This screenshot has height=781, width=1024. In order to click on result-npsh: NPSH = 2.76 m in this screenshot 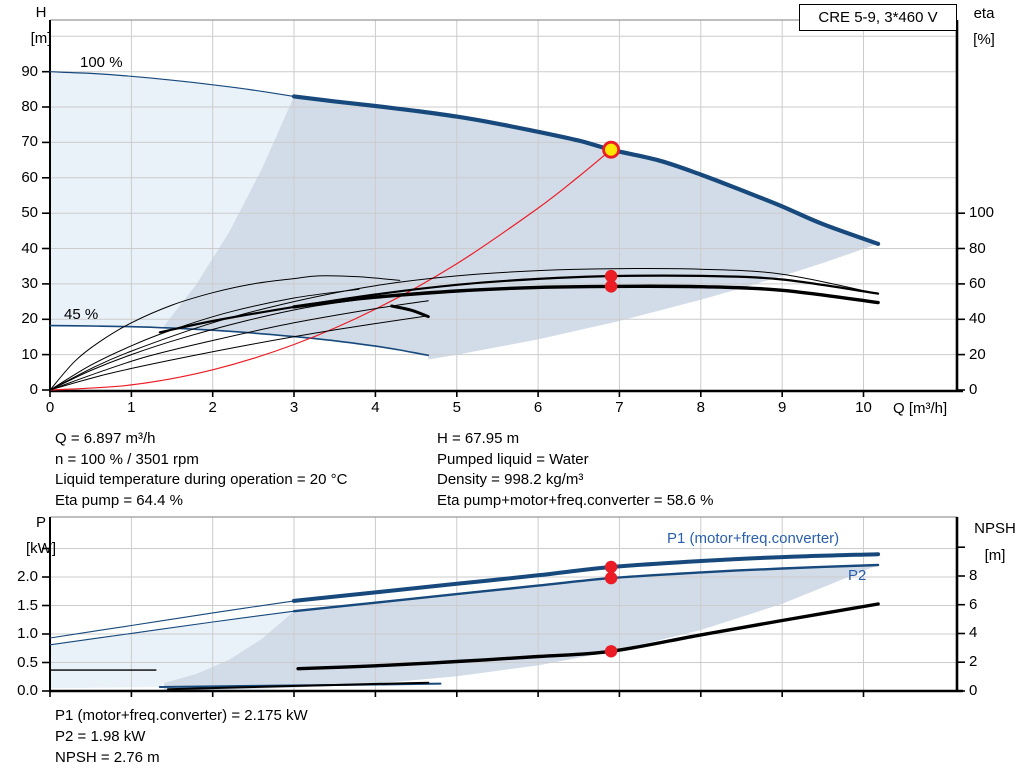, I will do `click(107, 757)`.